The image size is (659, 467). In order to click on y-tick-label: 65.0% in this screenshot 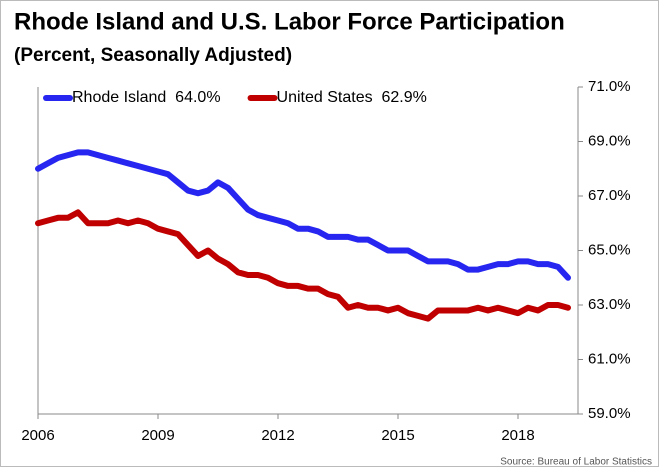, I will do `click(609, 249)`.